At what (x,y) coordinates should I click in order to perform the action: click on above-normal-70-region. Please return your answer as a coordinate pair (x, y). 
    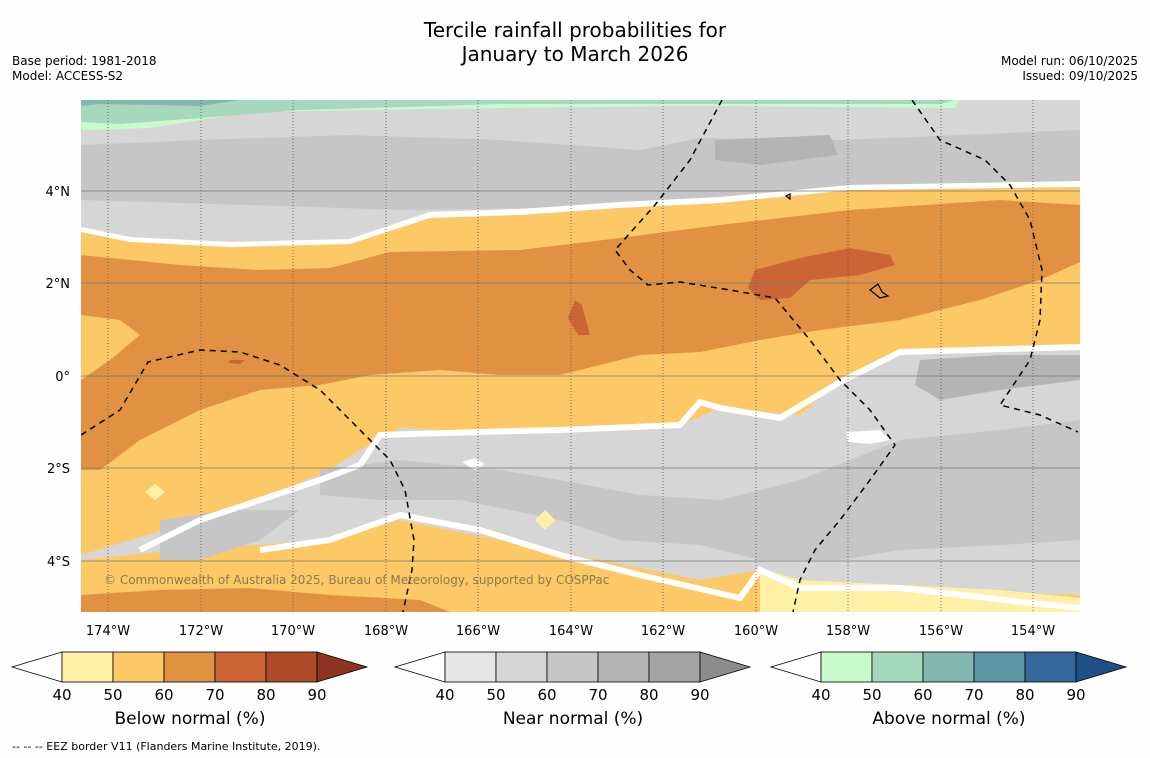
    Looking at the image, I should click on (160, 103).